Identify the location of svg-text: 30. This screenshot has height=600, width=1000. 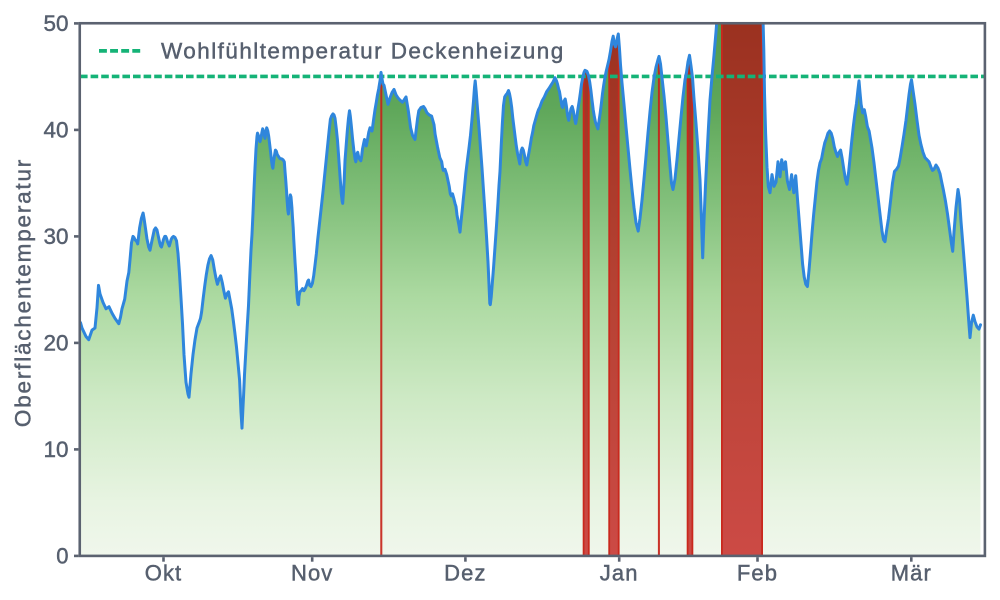
(56, 236).